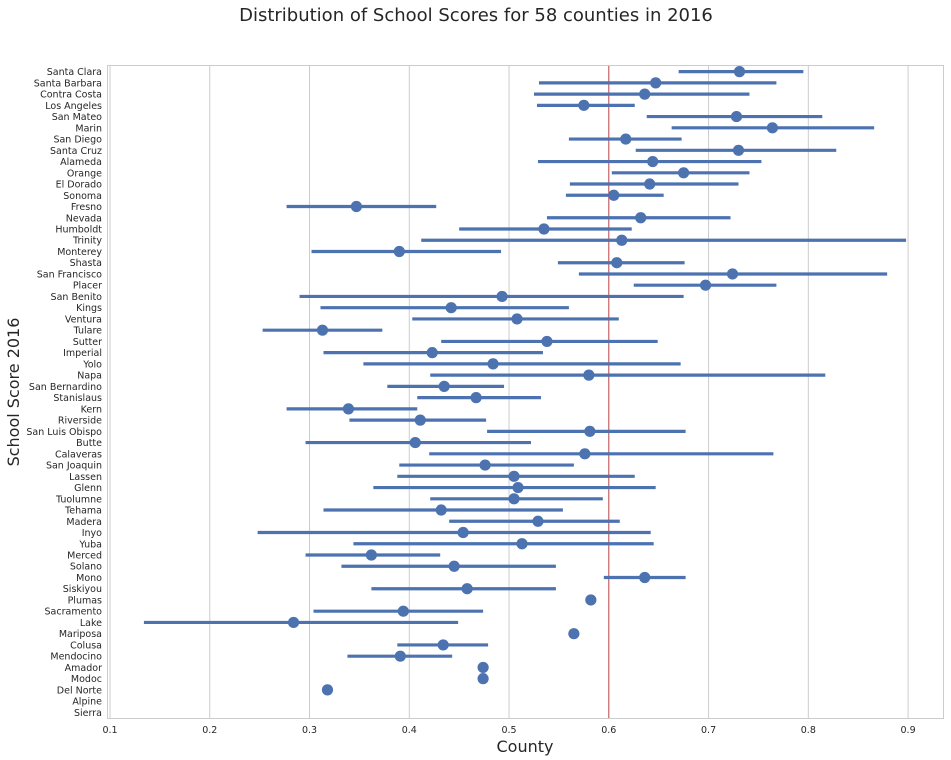  What do you see at coordinates (86, 567) in the screenshot?
I see `y-category-label: Solano` at bounding box center [86, 567].